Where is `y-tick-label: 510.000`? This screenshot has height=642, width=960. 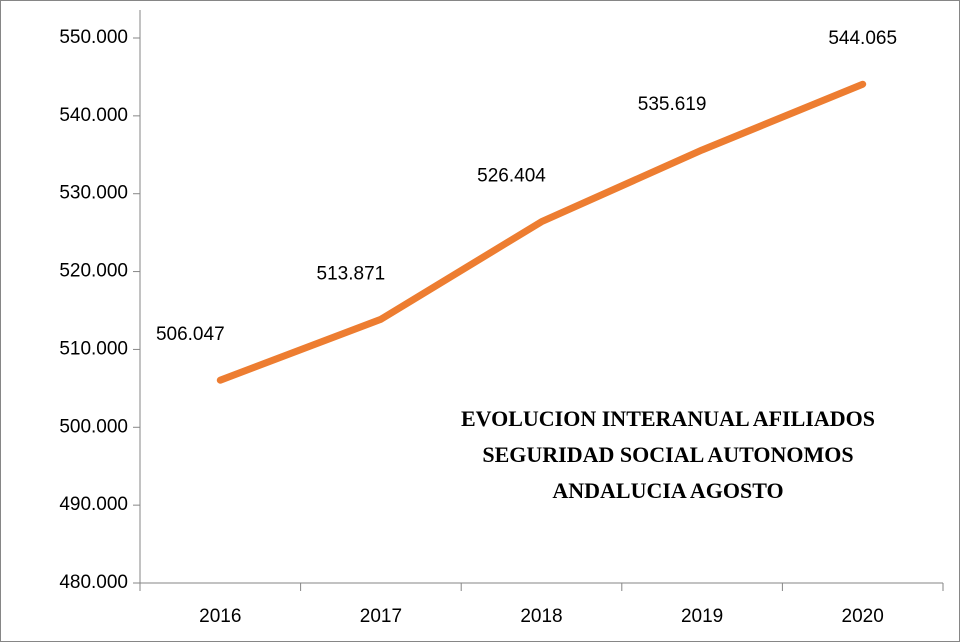 y-tick-label: 510.000 is located at coordinates (93, 348).